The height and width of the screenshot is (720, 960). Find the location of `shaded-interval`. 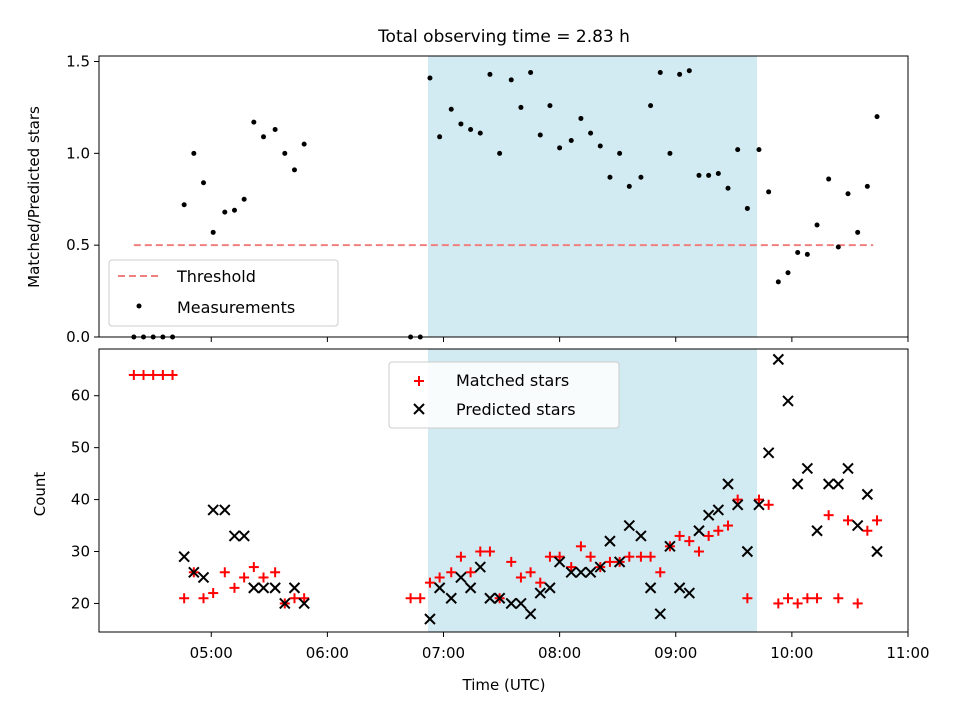

shaded-interval is located at coordinates (593, 196).